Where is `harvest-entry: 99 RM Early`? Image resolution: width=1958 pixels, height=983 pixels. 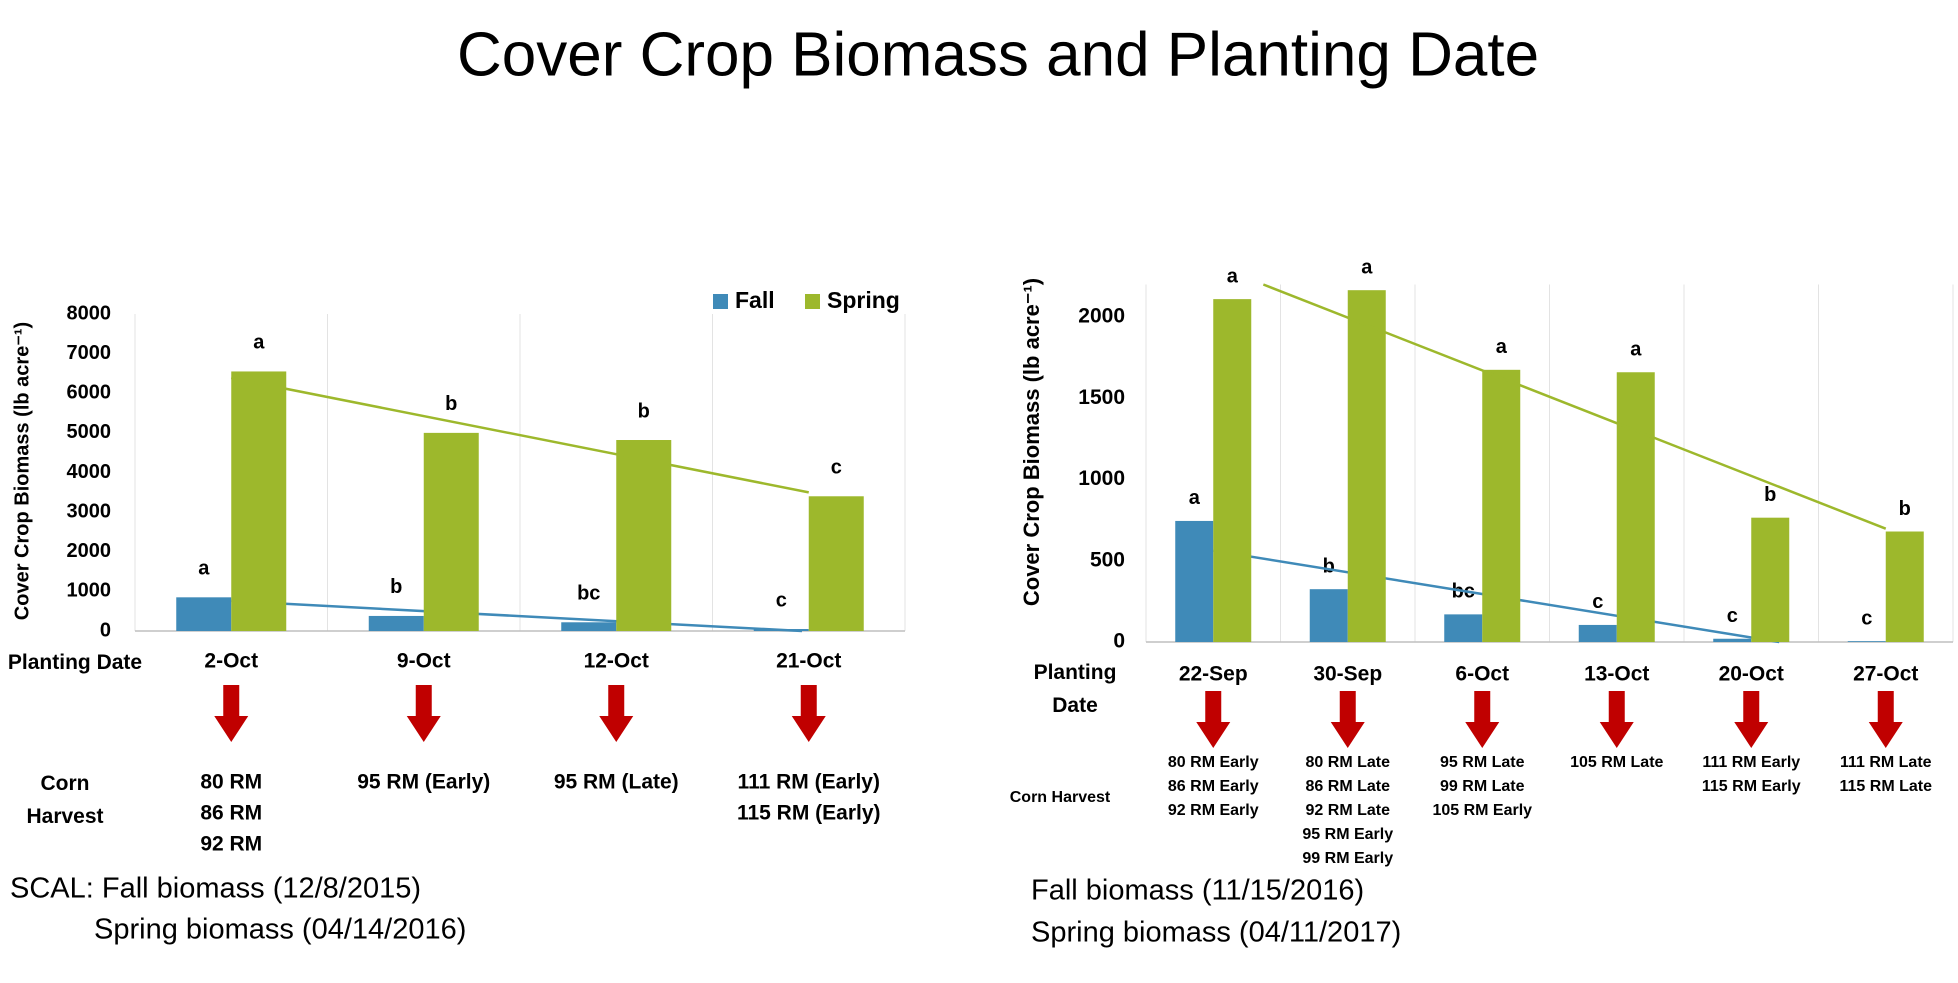
harvest-entry: 99 RM Early is located at coordinates (1347, 858).